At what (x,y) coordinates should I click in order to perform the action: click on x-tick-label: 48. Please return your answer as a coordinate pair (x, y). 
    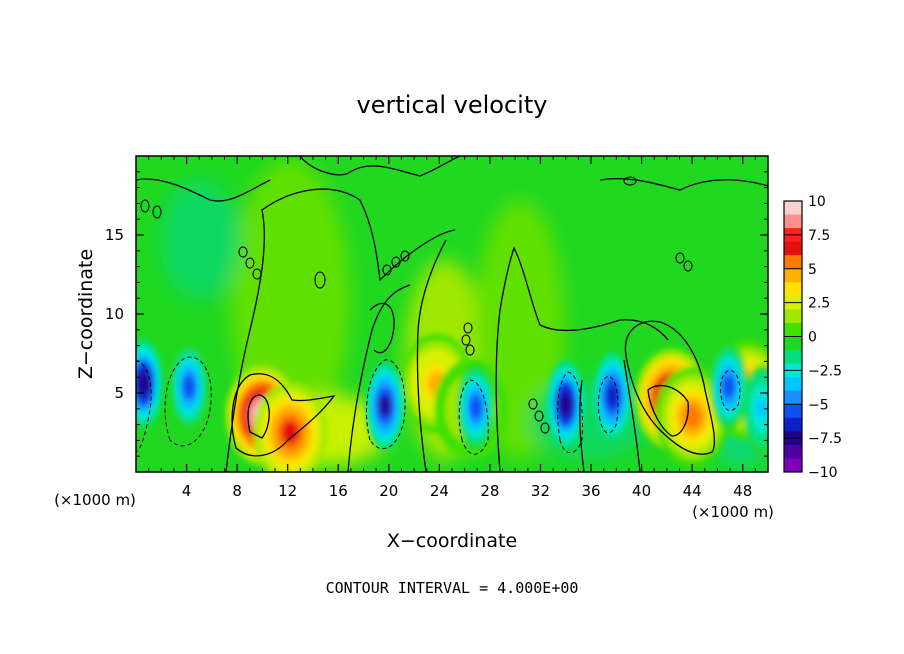
    Looking at the image, I should click on (742, 491).